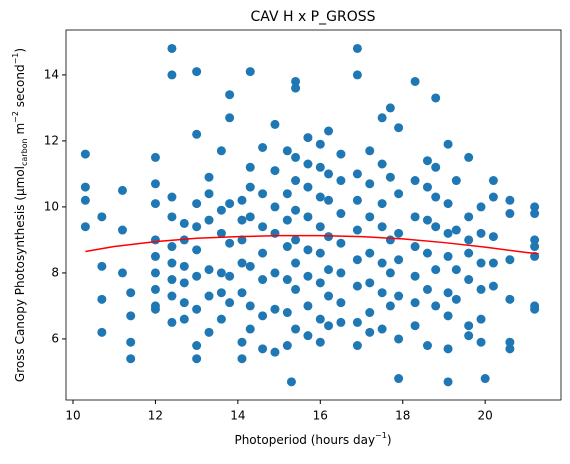  I want to click on y-label-part: second, so click(20, 87).